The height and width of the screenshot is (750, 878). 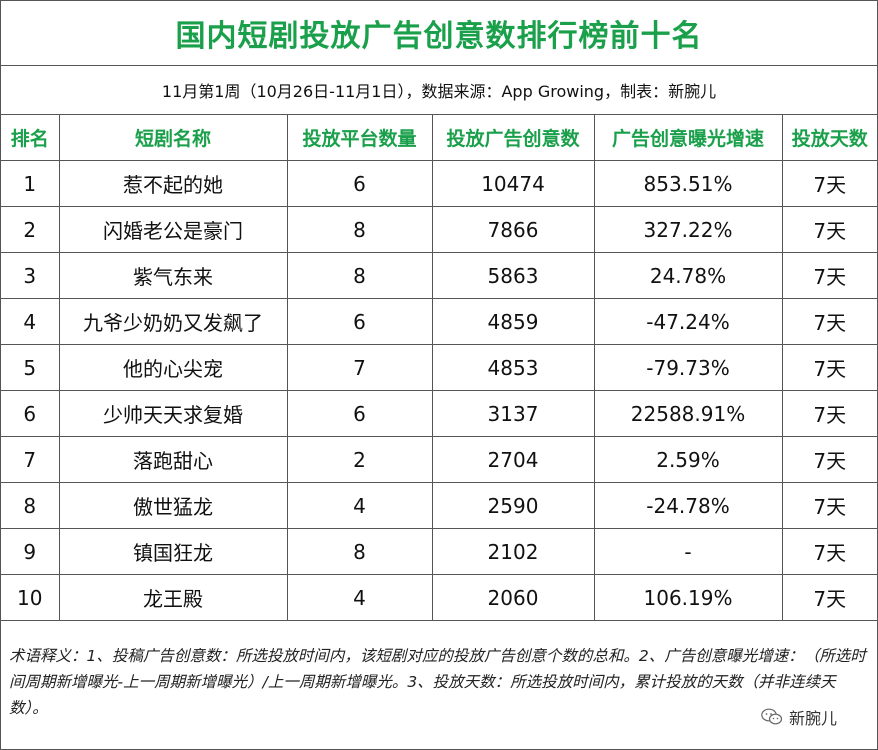 I want to click on cell-rank: 6, so click(x=30, y=413).